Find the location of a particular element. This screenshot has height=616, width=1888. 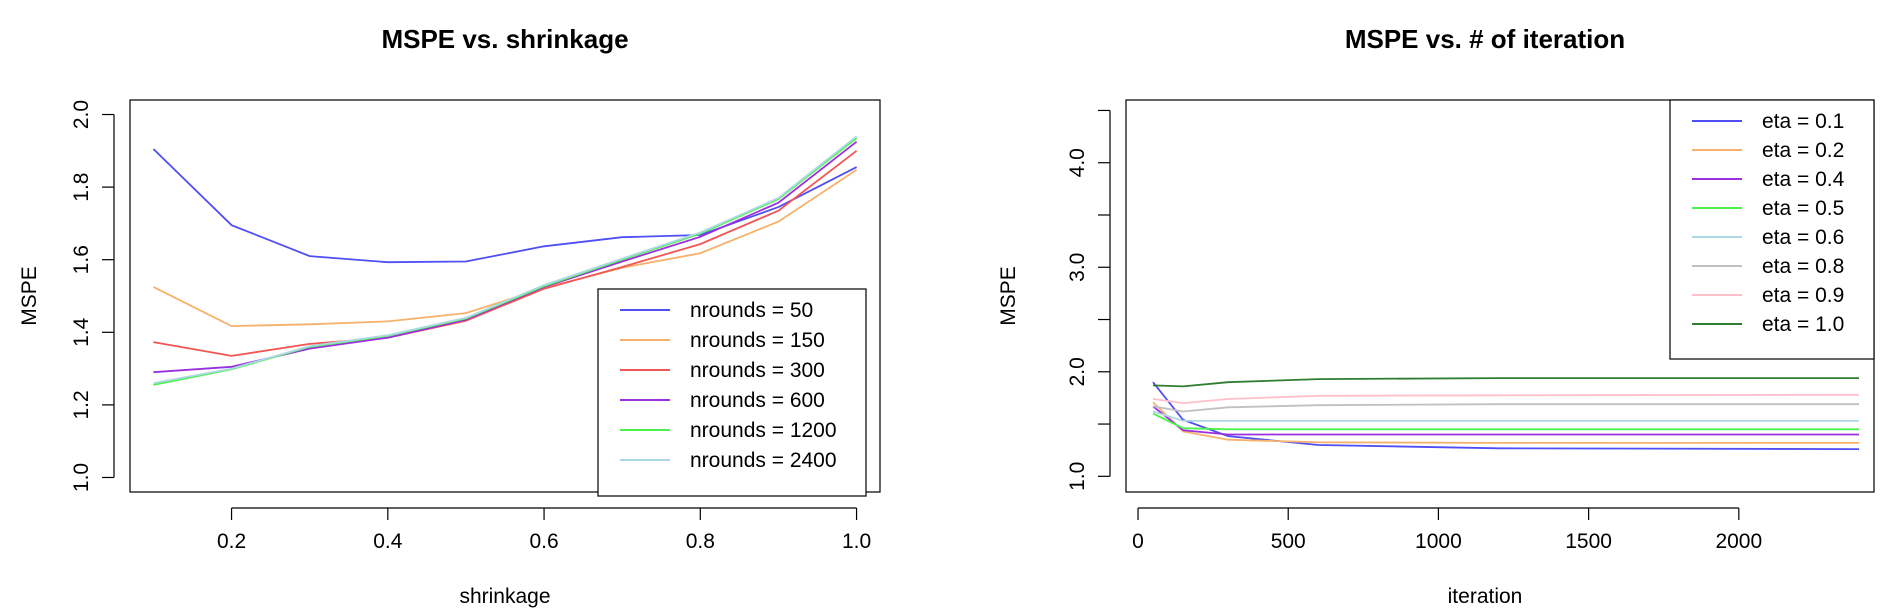

y-tick-label: 3.0 is located at coordinates (1077, 267).